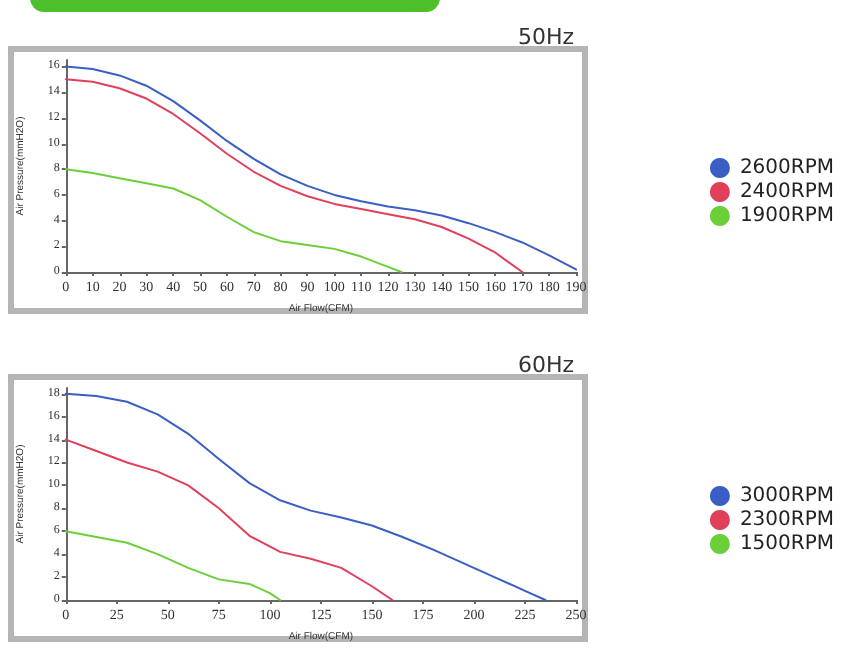 This screenshot has height=662, width=852. Describe the element at coordinates (787, 216) in the screenshot. I see `legend-label: 1900RPM` at that location.